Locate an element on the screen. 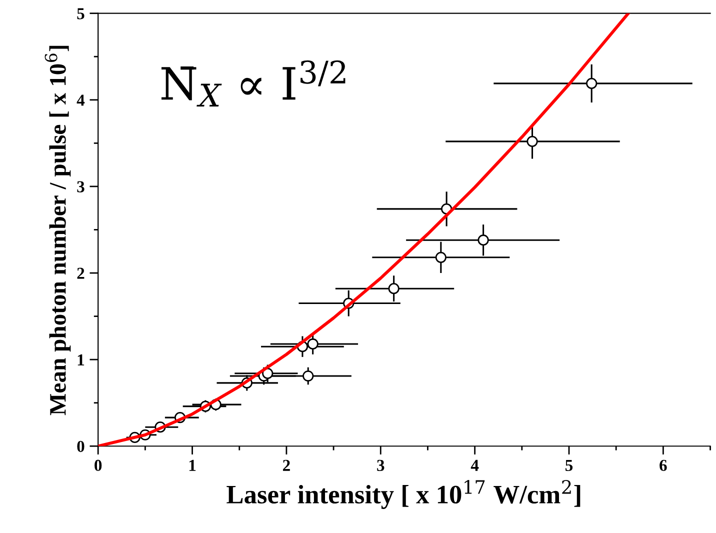 The image size is (716, 533). x-axis-title: Laser intensity [ x 10$^{17}$ W/cm$^{2}$] is located at coordinates (403, 494).